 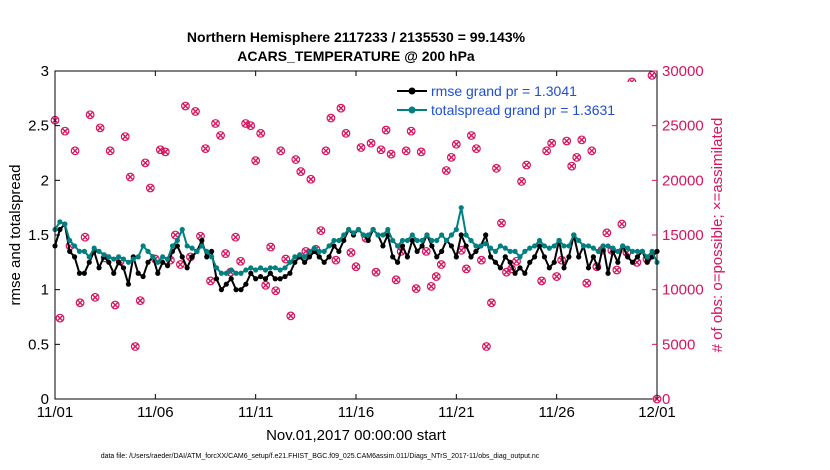 What do you see at coordinates (412, 91) in the screenshot?
I see `legend-rmse-marker` at bounding box center [412, 91].